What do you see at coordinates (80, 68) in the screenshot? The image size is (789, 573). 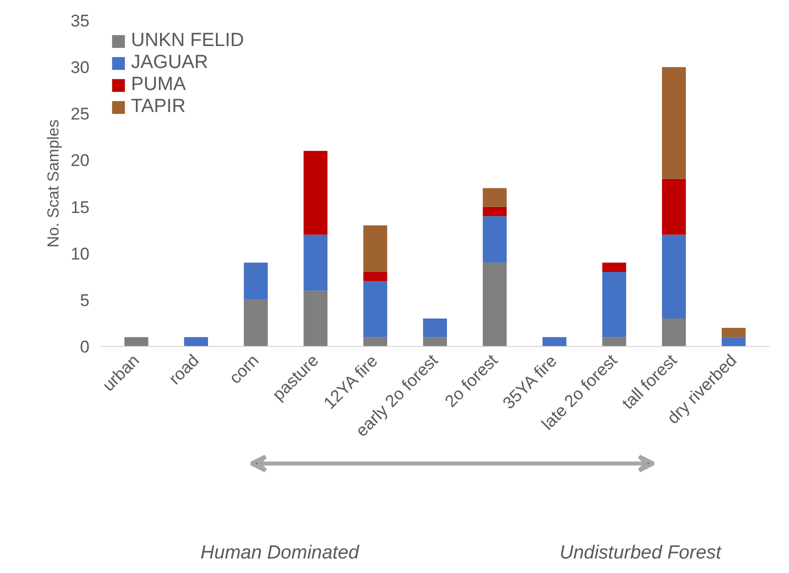 I see `y-tick-label: 30` at bounding box center [80, 68].